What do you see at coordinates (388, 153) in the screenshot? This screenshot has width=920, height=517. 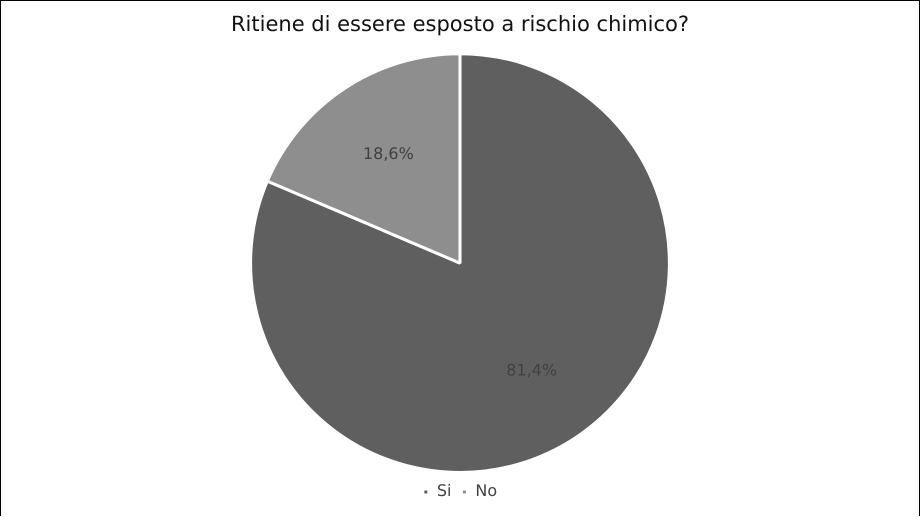 I see `data-label: 18,6%` at bounding box center [388, 153].